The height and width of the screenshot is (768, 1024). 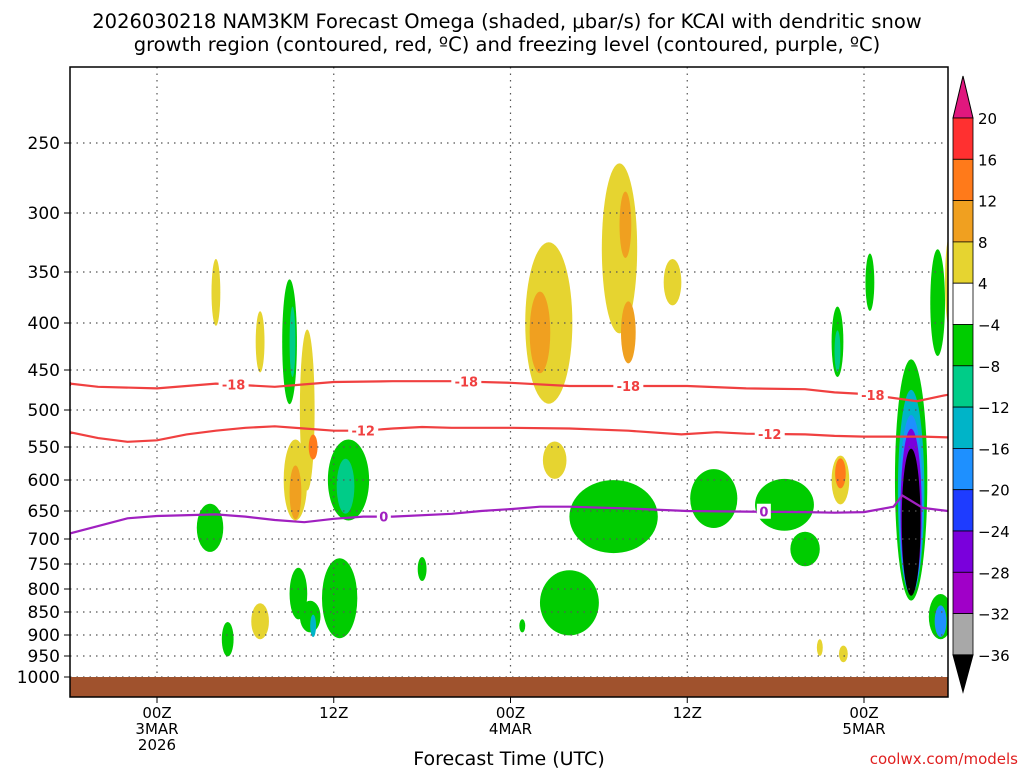 I want to click on y-tick-label: 450, so click(x=44, y=371).